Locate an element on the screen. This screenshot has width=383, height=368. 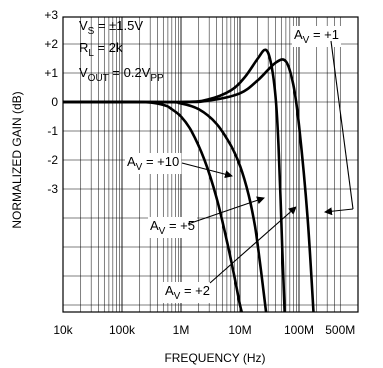
condition-label-sub: S is located at coordinates (91, 31).